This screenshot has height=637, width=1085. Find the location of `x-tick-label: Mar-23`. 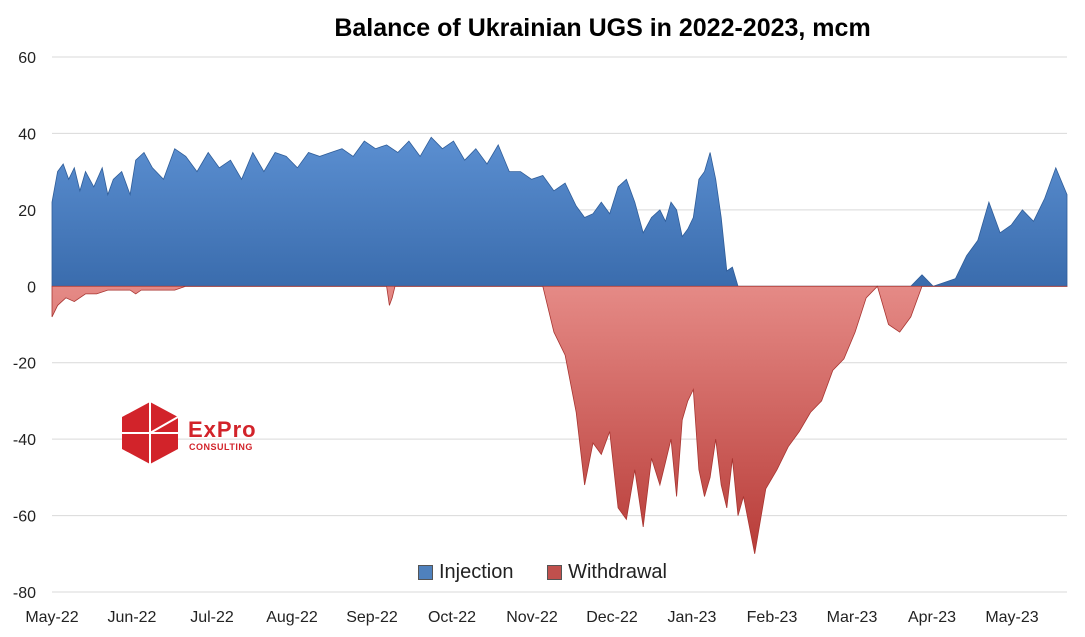

x-tick-label: Mar-23 is located at coordinates (852, 617).